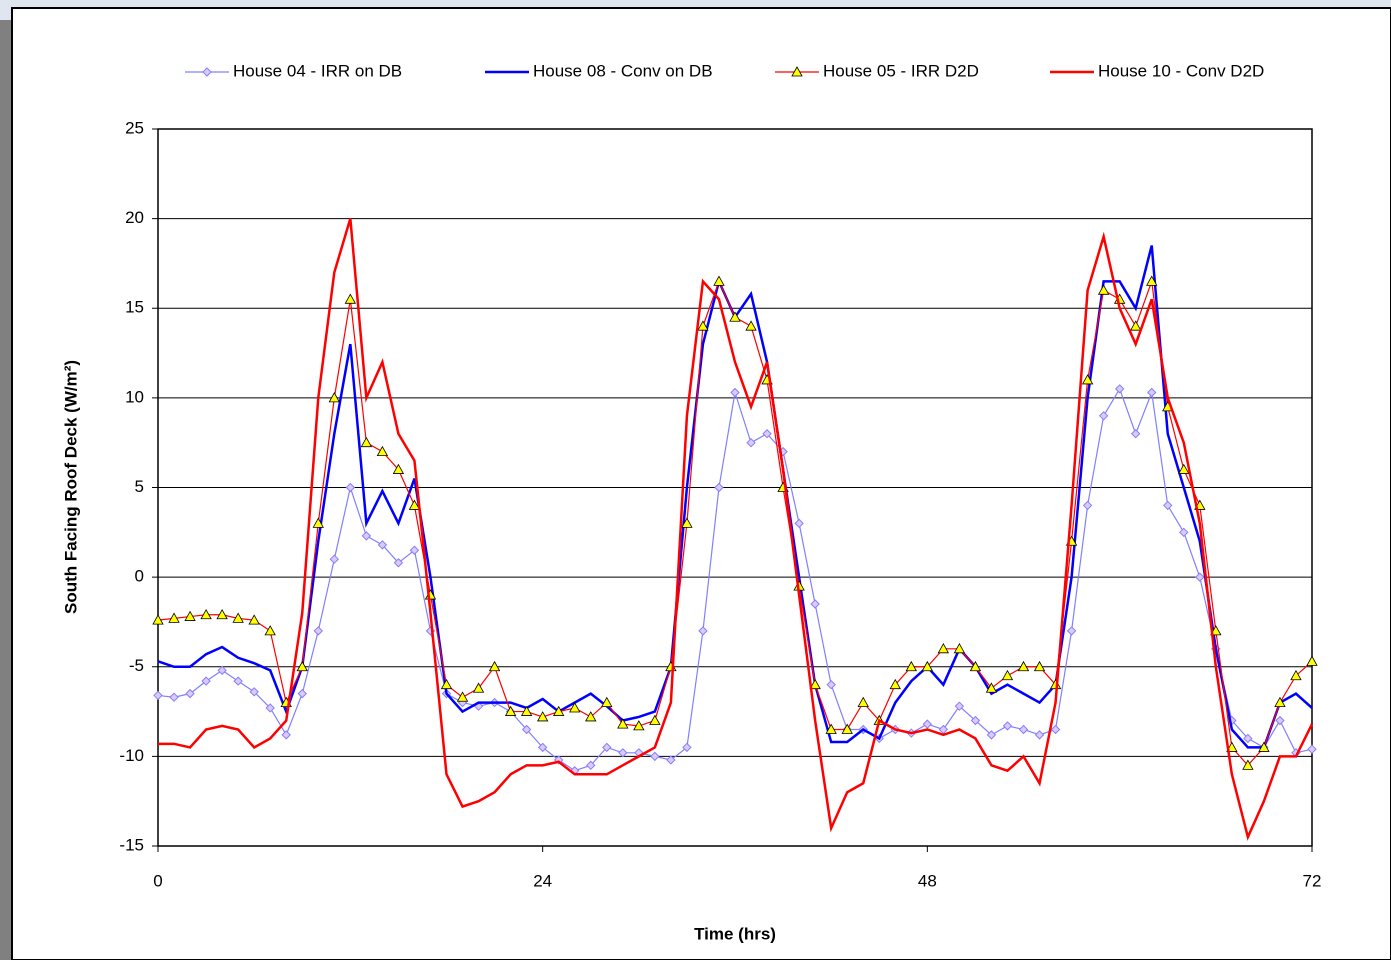  What do you see at coordinates (317, 70) in the screenshot?
I see `legend-label: House 04 - IRR on DB` at bounding box center [317, 70].